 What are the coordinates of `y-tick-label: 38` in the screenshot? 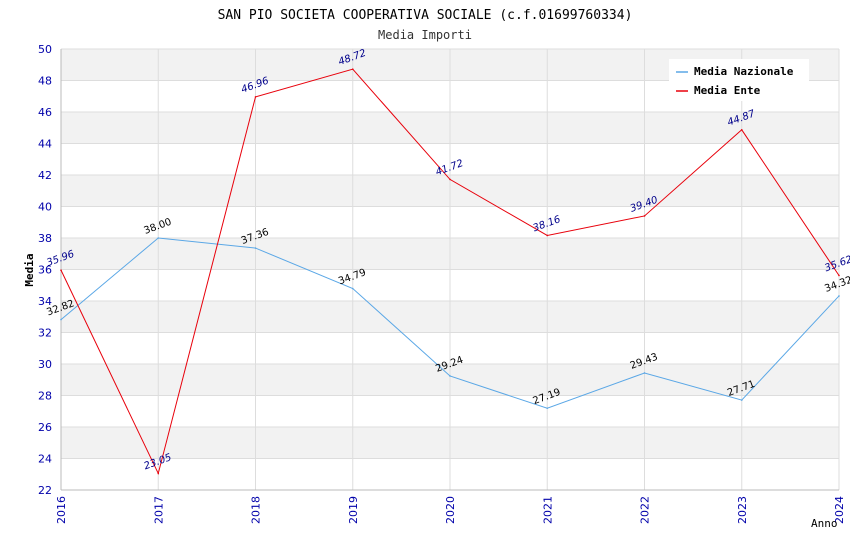 It's located at (45, 238).